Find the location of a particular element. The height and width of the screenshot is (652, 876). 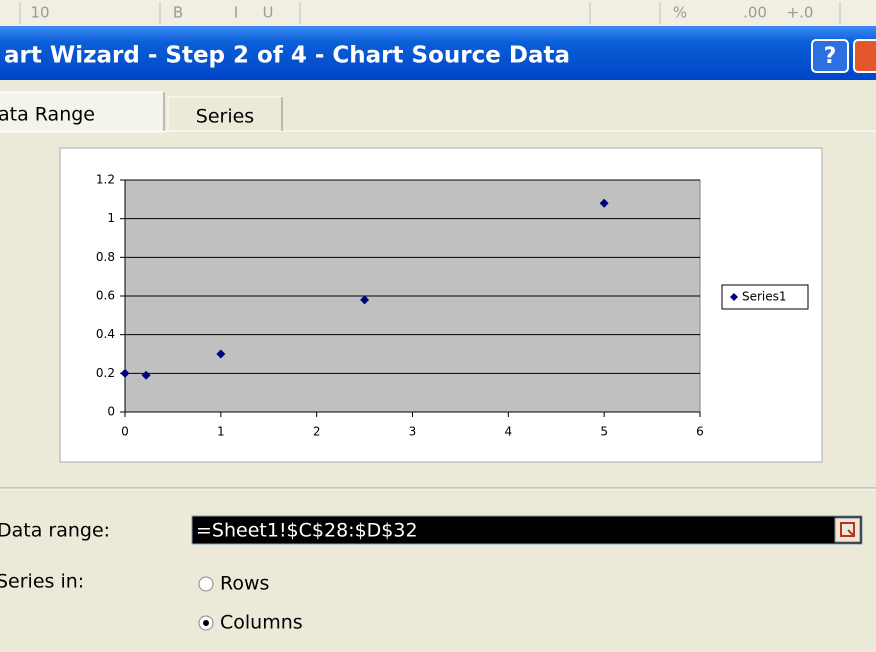

close-button is located at coordinates (864, 56).